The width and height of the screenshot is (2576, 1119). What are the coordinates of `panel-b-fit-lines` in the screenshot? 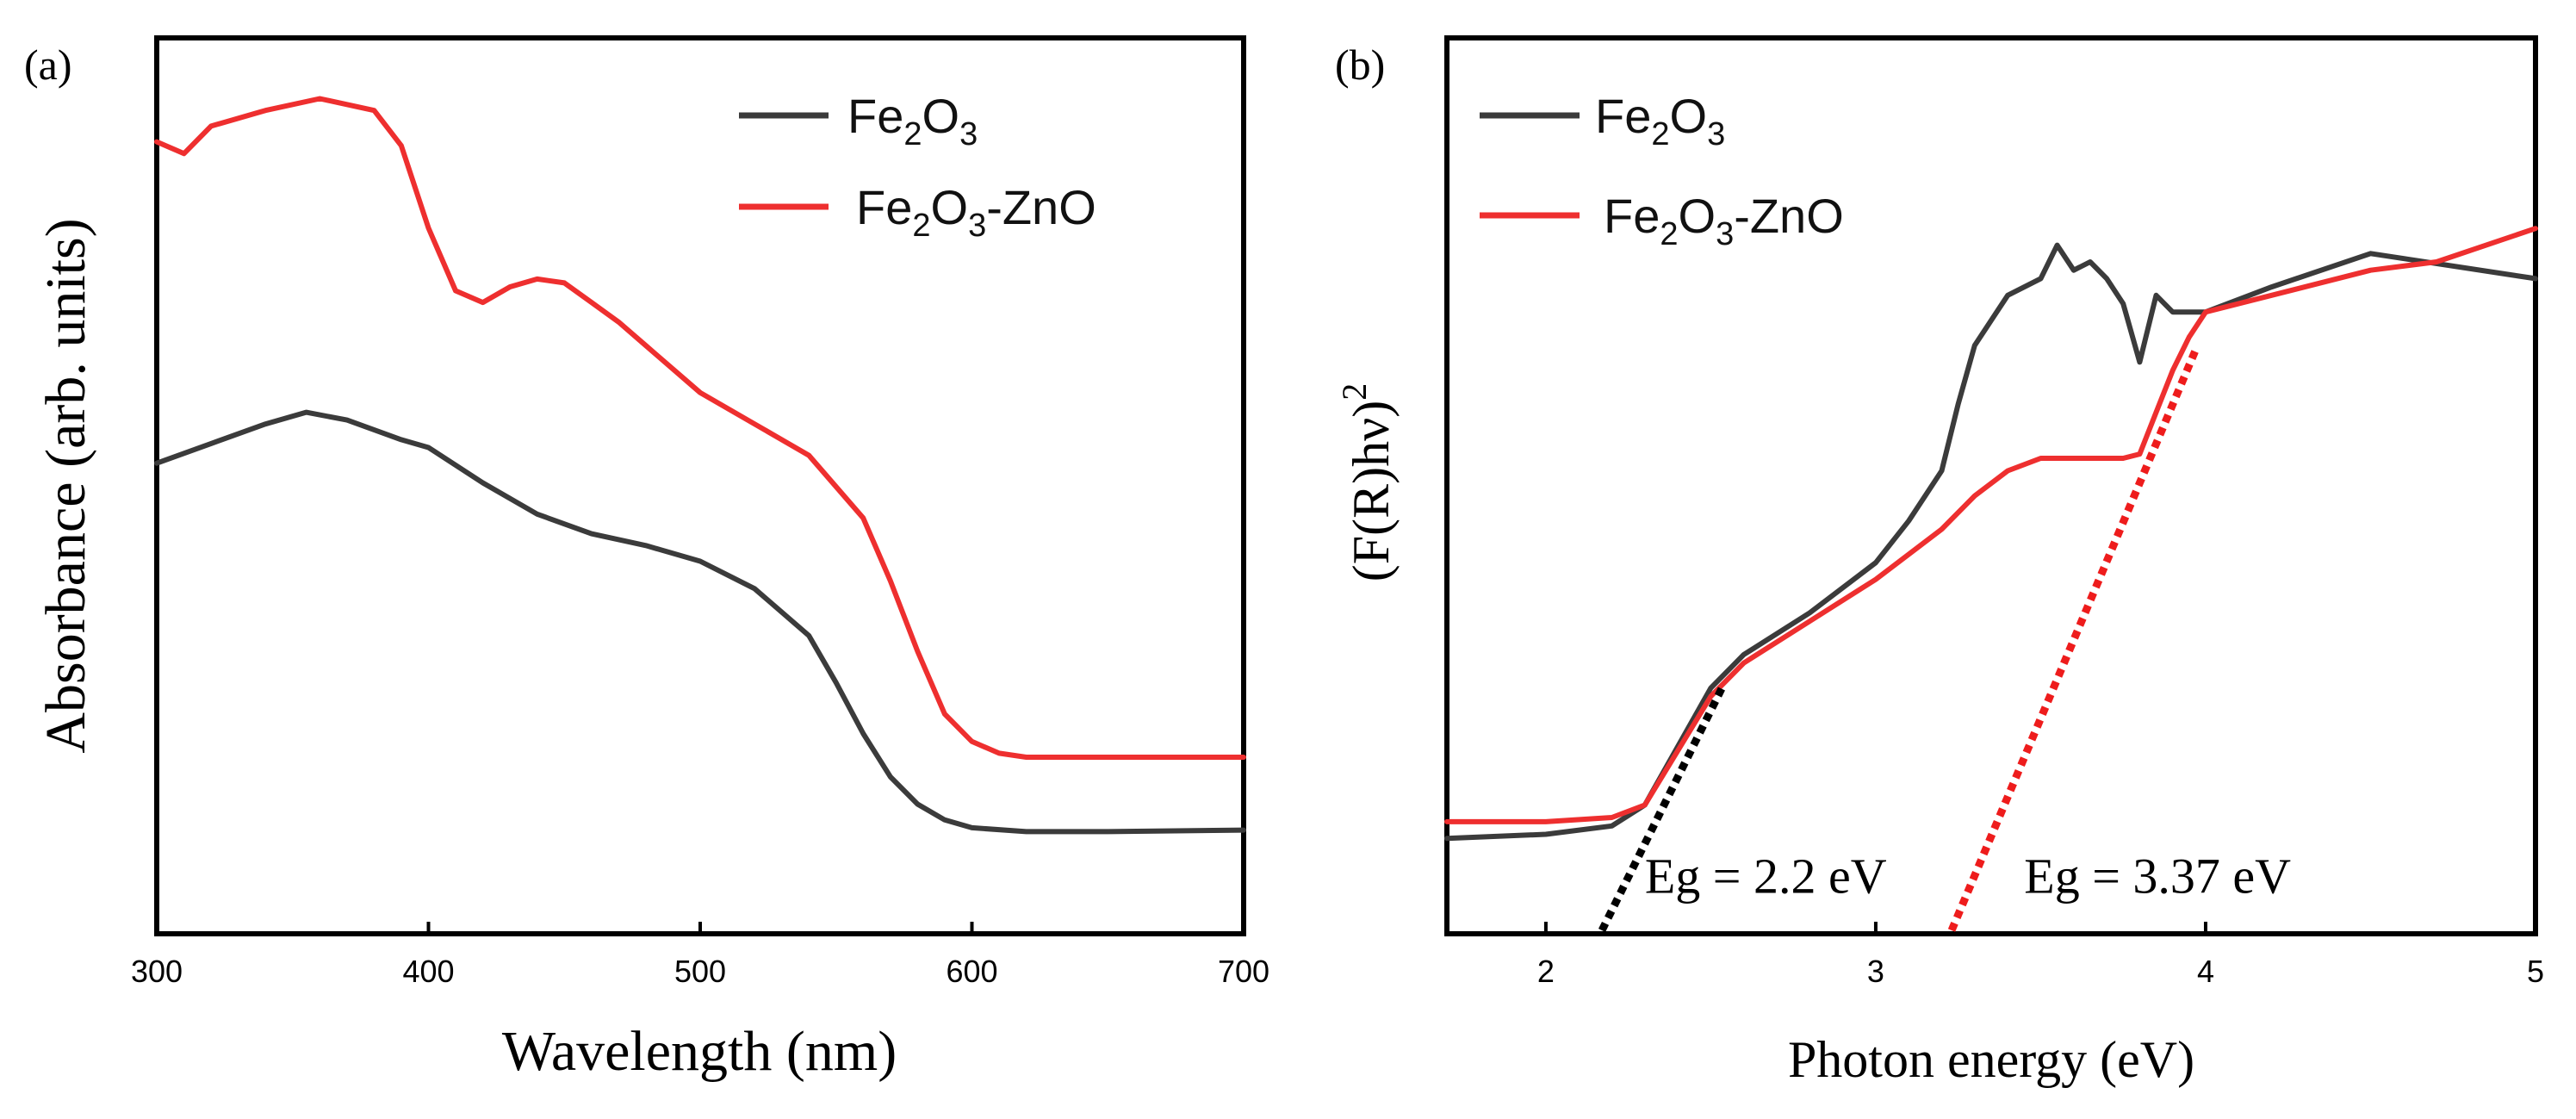 It's located at (1899, 640).